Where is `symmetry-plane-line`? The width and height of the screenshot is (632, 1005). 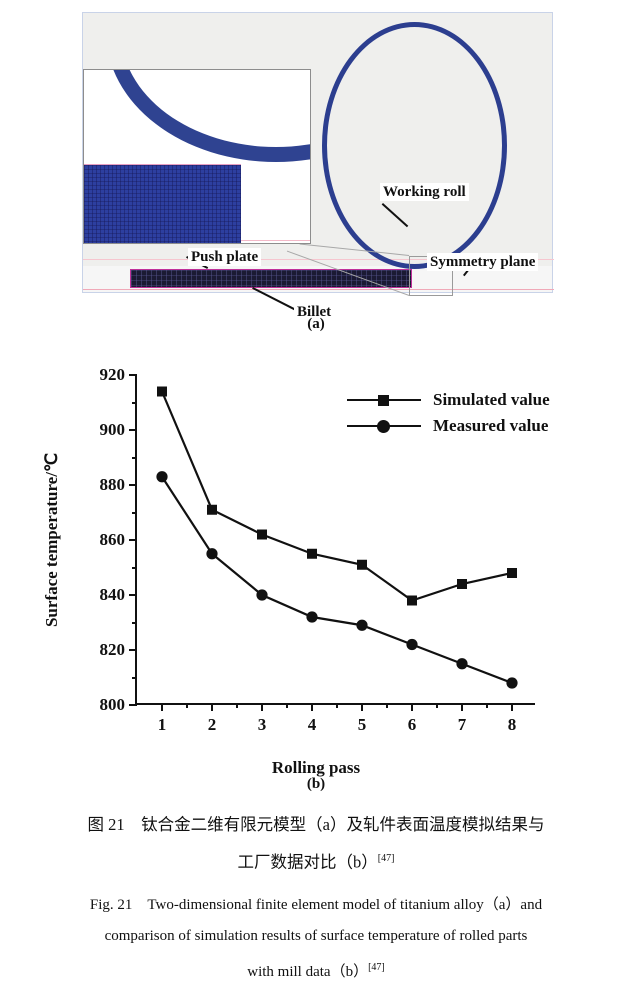
symmetry-plane-line is located at coordinates (318, 289).